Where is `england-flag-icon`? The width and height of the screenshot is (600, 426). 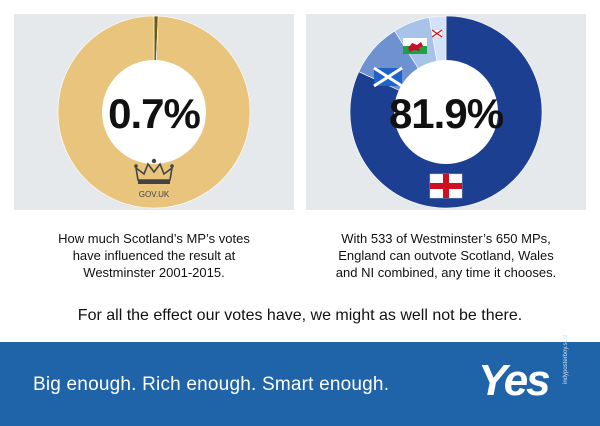 england-flag-icon is located at coordinates (446, 186).